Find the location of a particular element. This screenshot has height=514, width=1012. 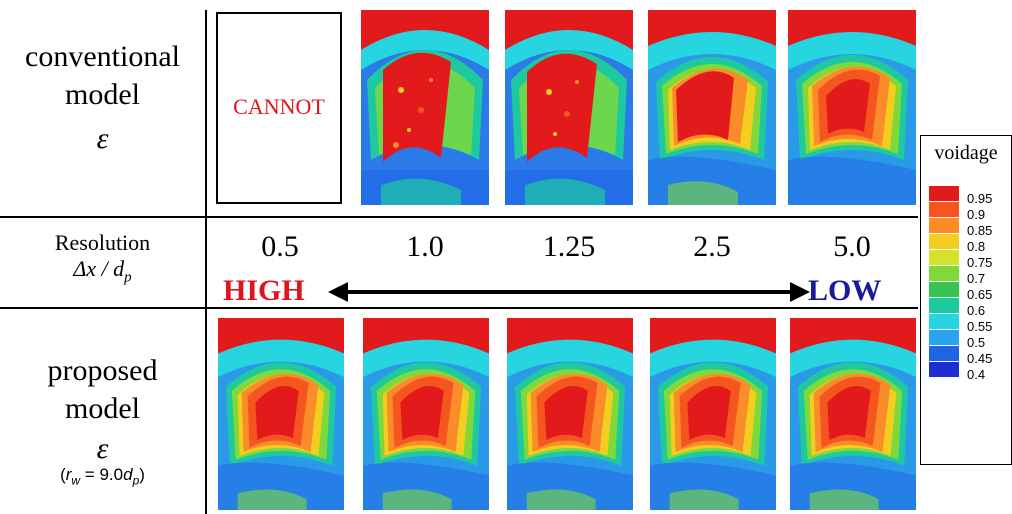

resolution-formula-main: Δx / d is located at coordinates (99, 268).